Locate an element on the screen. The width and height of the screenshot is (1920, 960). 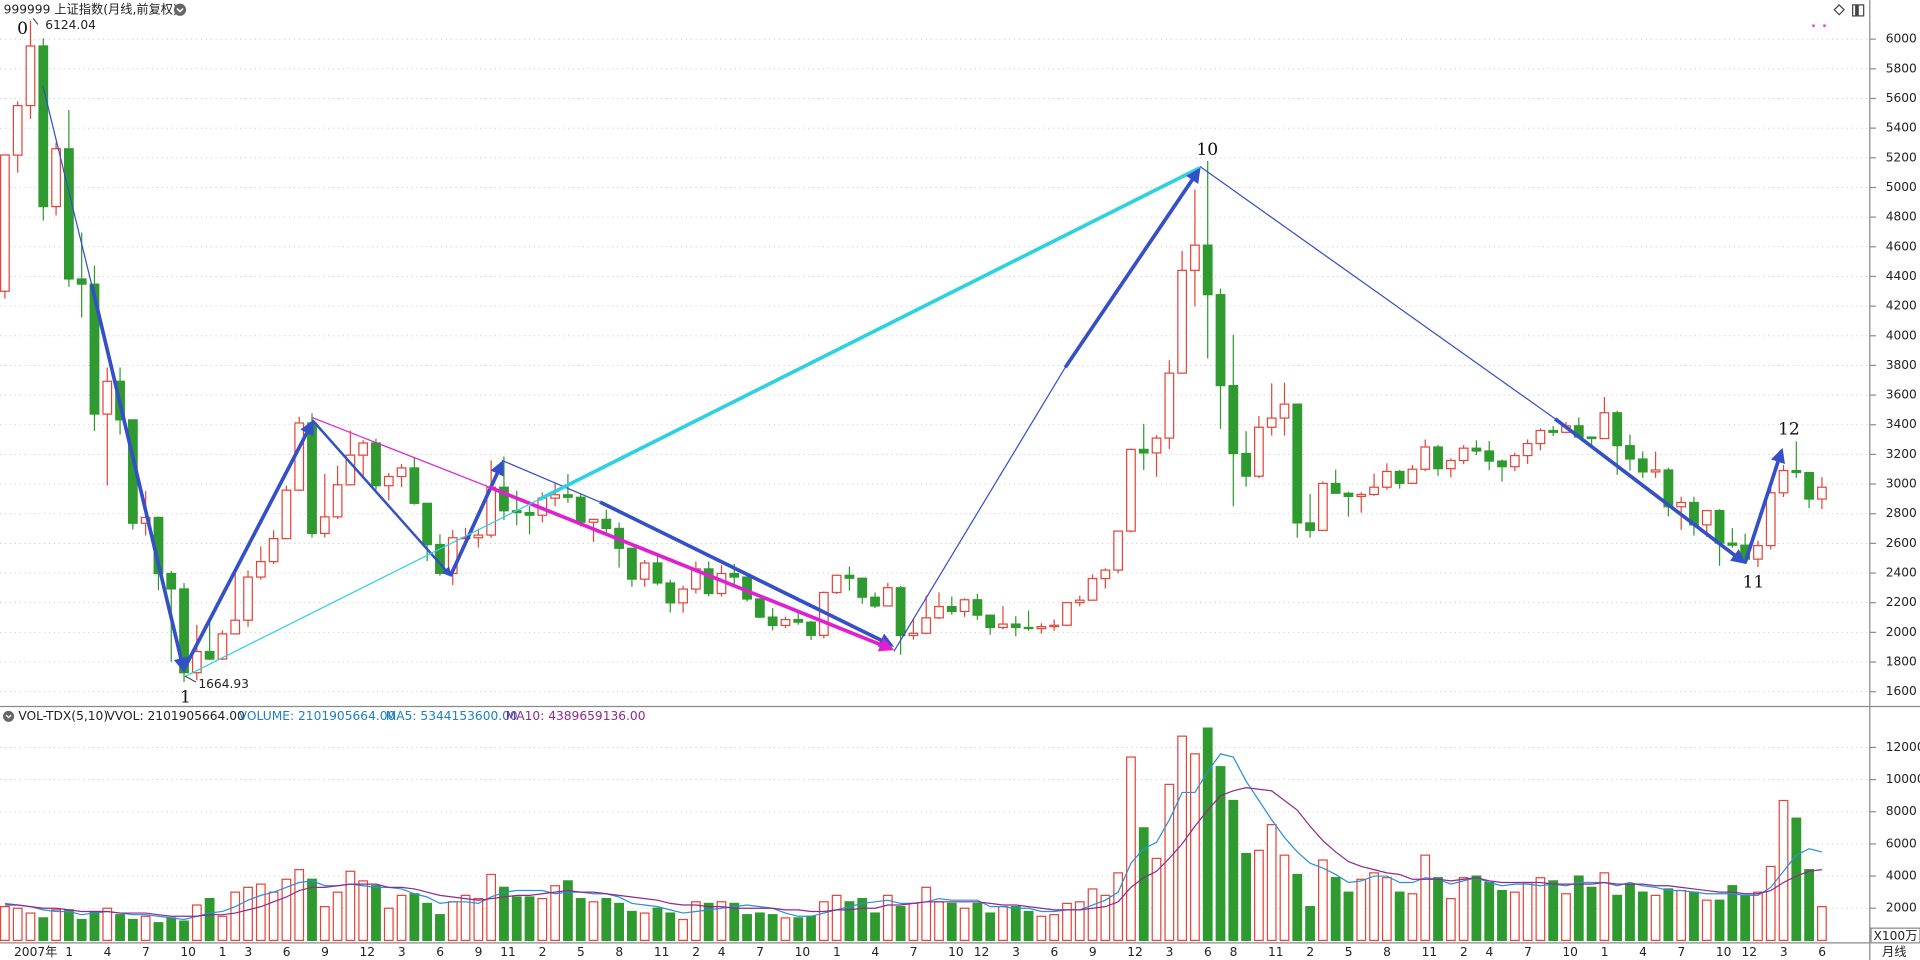
menu-icon is located at coordinates (180, 9).